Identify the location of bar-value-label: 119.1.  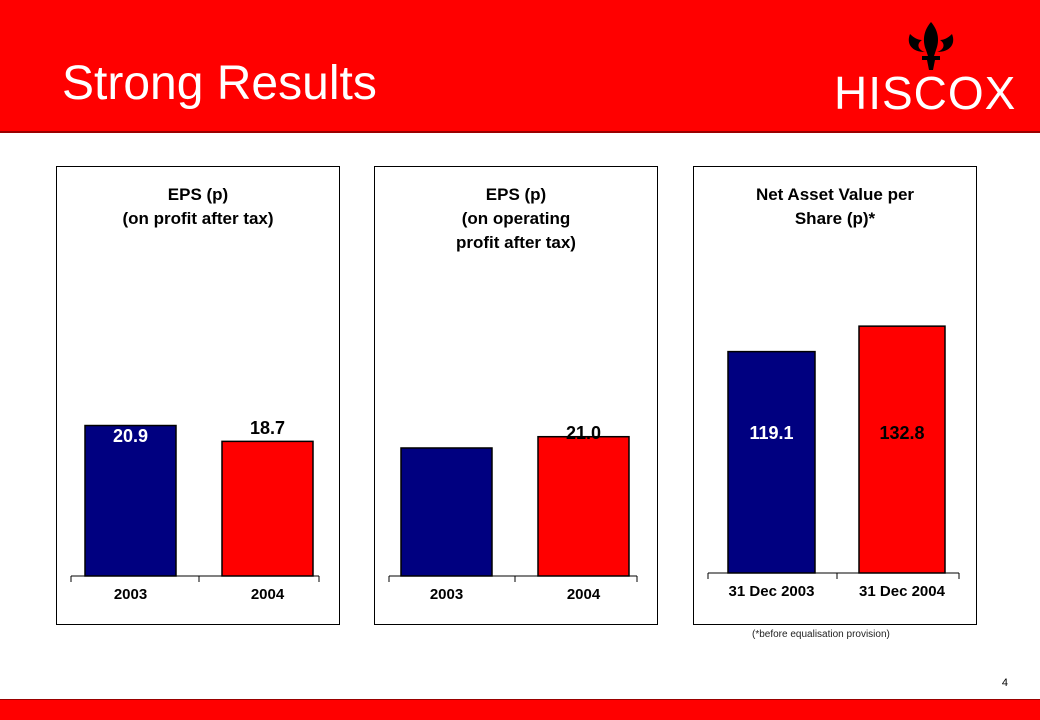
(771, 433).